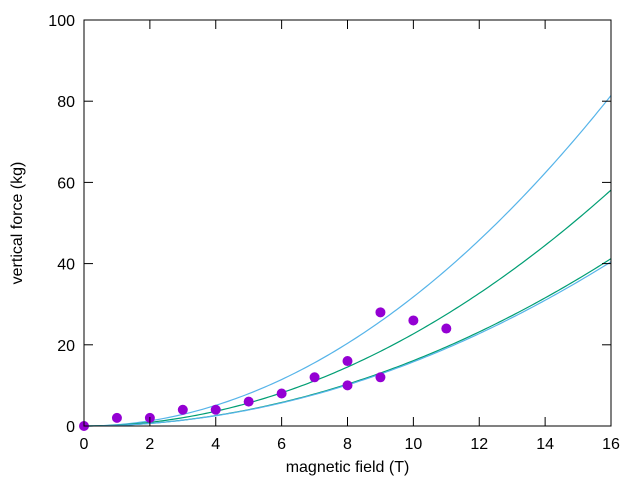 The width and height of the screenshot is (640, 480). What do you see at coordinates (413, 444) in the screenshot?
I see `x-tick-label: 10` at bounding box center [413, 444].